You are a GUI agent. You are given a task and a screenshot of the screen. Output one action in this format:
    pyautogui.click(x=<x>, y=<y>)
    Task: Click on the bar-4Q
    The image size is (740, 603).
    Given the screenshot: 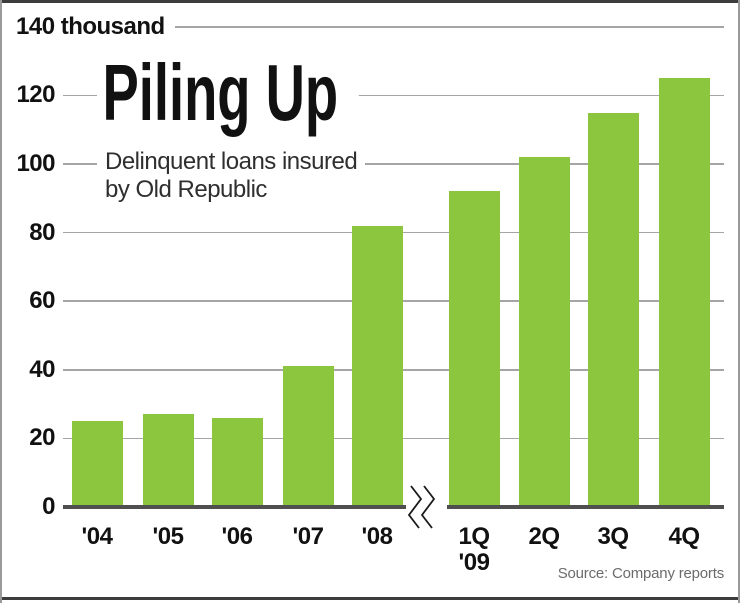 What is the action you would take?
    pyautogui.click(x=684, y=292)
    